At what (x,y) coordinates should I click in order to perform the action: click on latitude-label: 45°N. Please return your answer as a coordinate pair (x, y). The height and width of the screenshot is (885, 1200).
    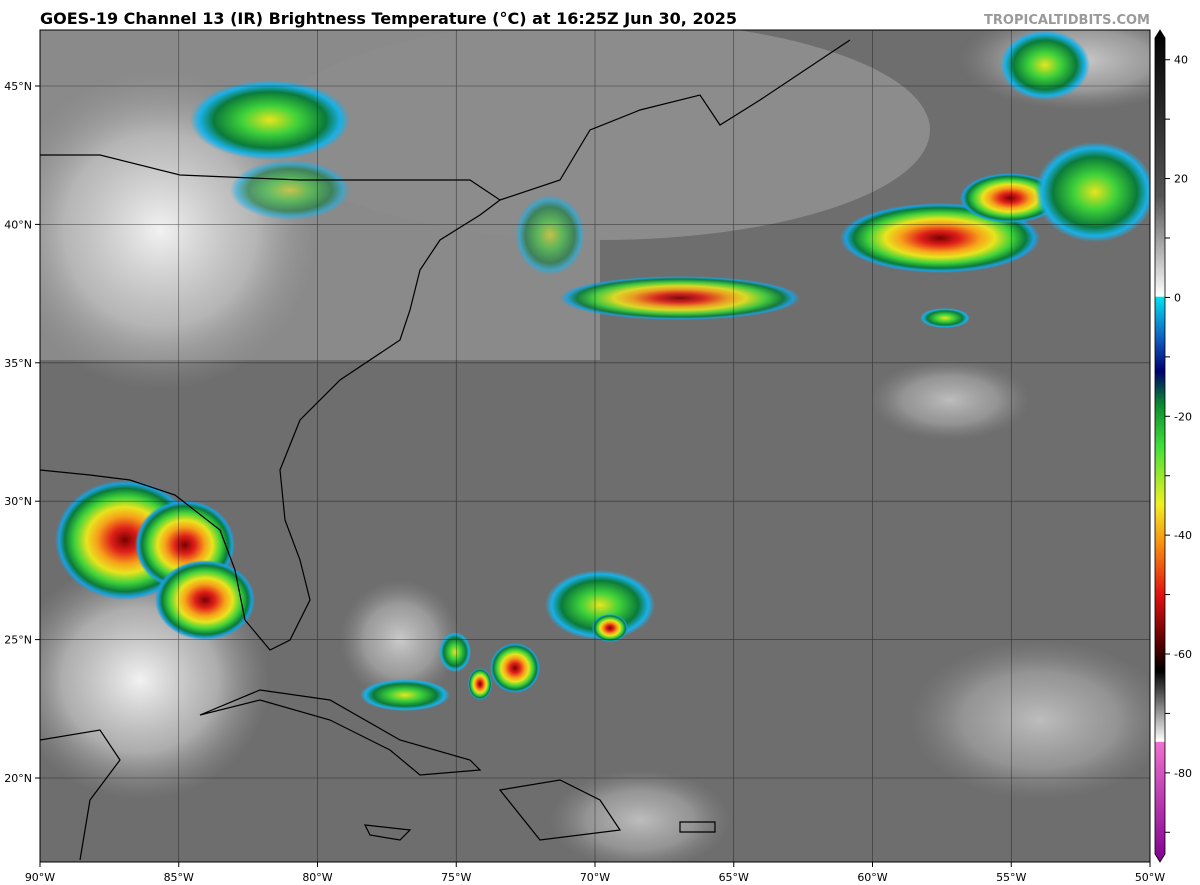
    Looking at the image, I should click on (18, 86).